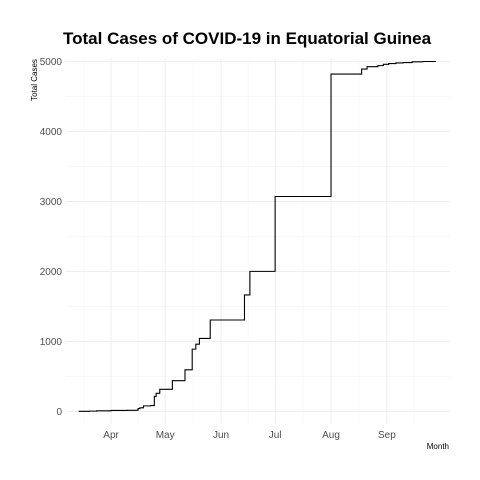 The image size is (480, 480). What do you see at coordinates (34, 80) in the screenshot?
I see `y-axis-title: Total Cases` at bounding box center [34, 80].